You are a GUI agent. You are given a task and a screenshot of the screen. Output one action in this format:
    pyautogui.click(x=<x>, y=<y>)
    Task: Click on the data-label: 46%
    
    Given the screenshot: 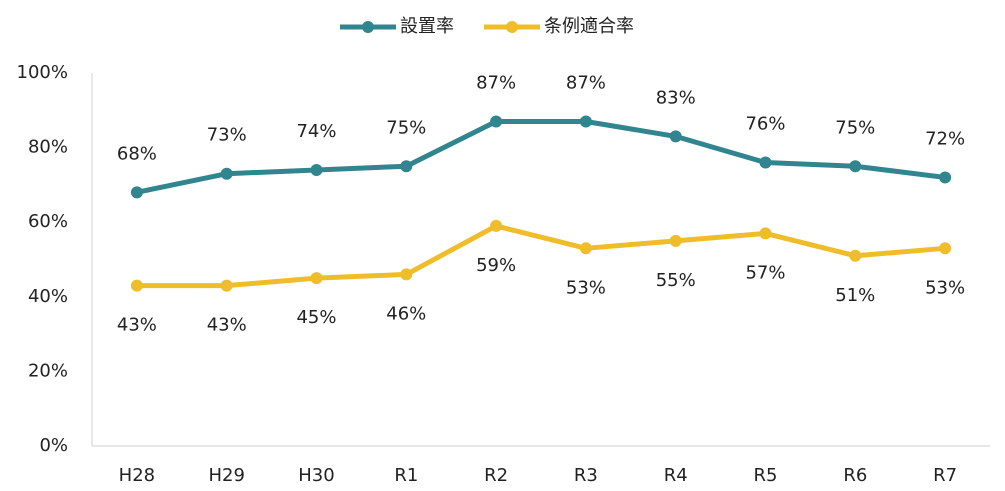 What is the action you would take?
    pyautogui.click(x=406, y=313)
    